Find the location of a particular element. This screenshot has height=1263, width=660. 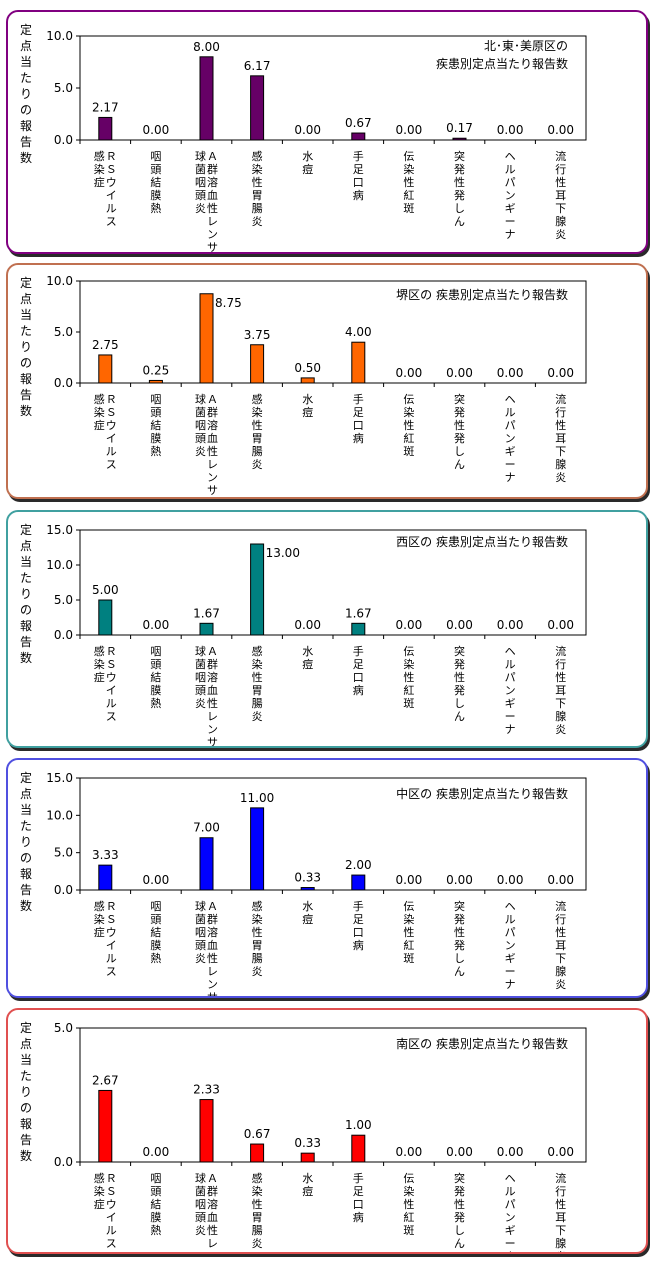

x-tick-label: 膜 is located at coordinates (155, 438).